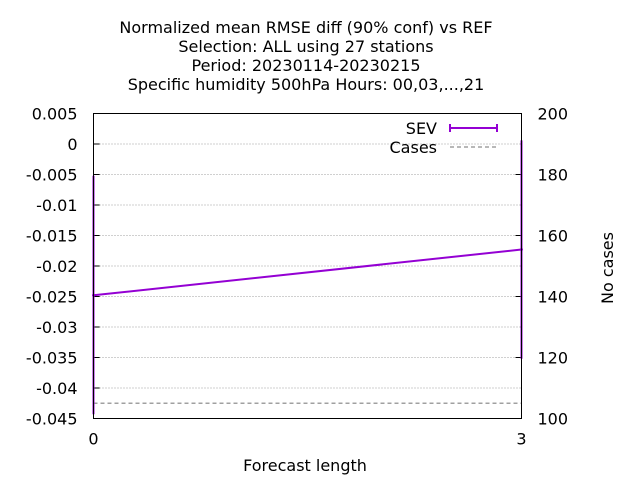  Describe the element at coordinates (72, 144) in the screenshot. I see `y-tick-label: 0` at that location.